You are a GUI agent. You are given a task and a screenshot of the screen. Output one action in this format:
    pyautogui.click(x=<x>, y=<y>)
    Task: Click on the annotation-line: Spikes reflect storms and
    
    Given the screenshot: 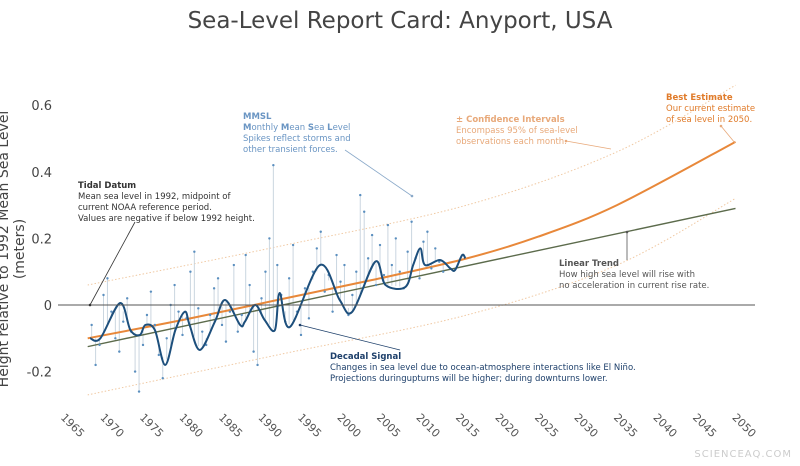 What is the action you would take?
    pyautogui.click(x=297, y=139)
    